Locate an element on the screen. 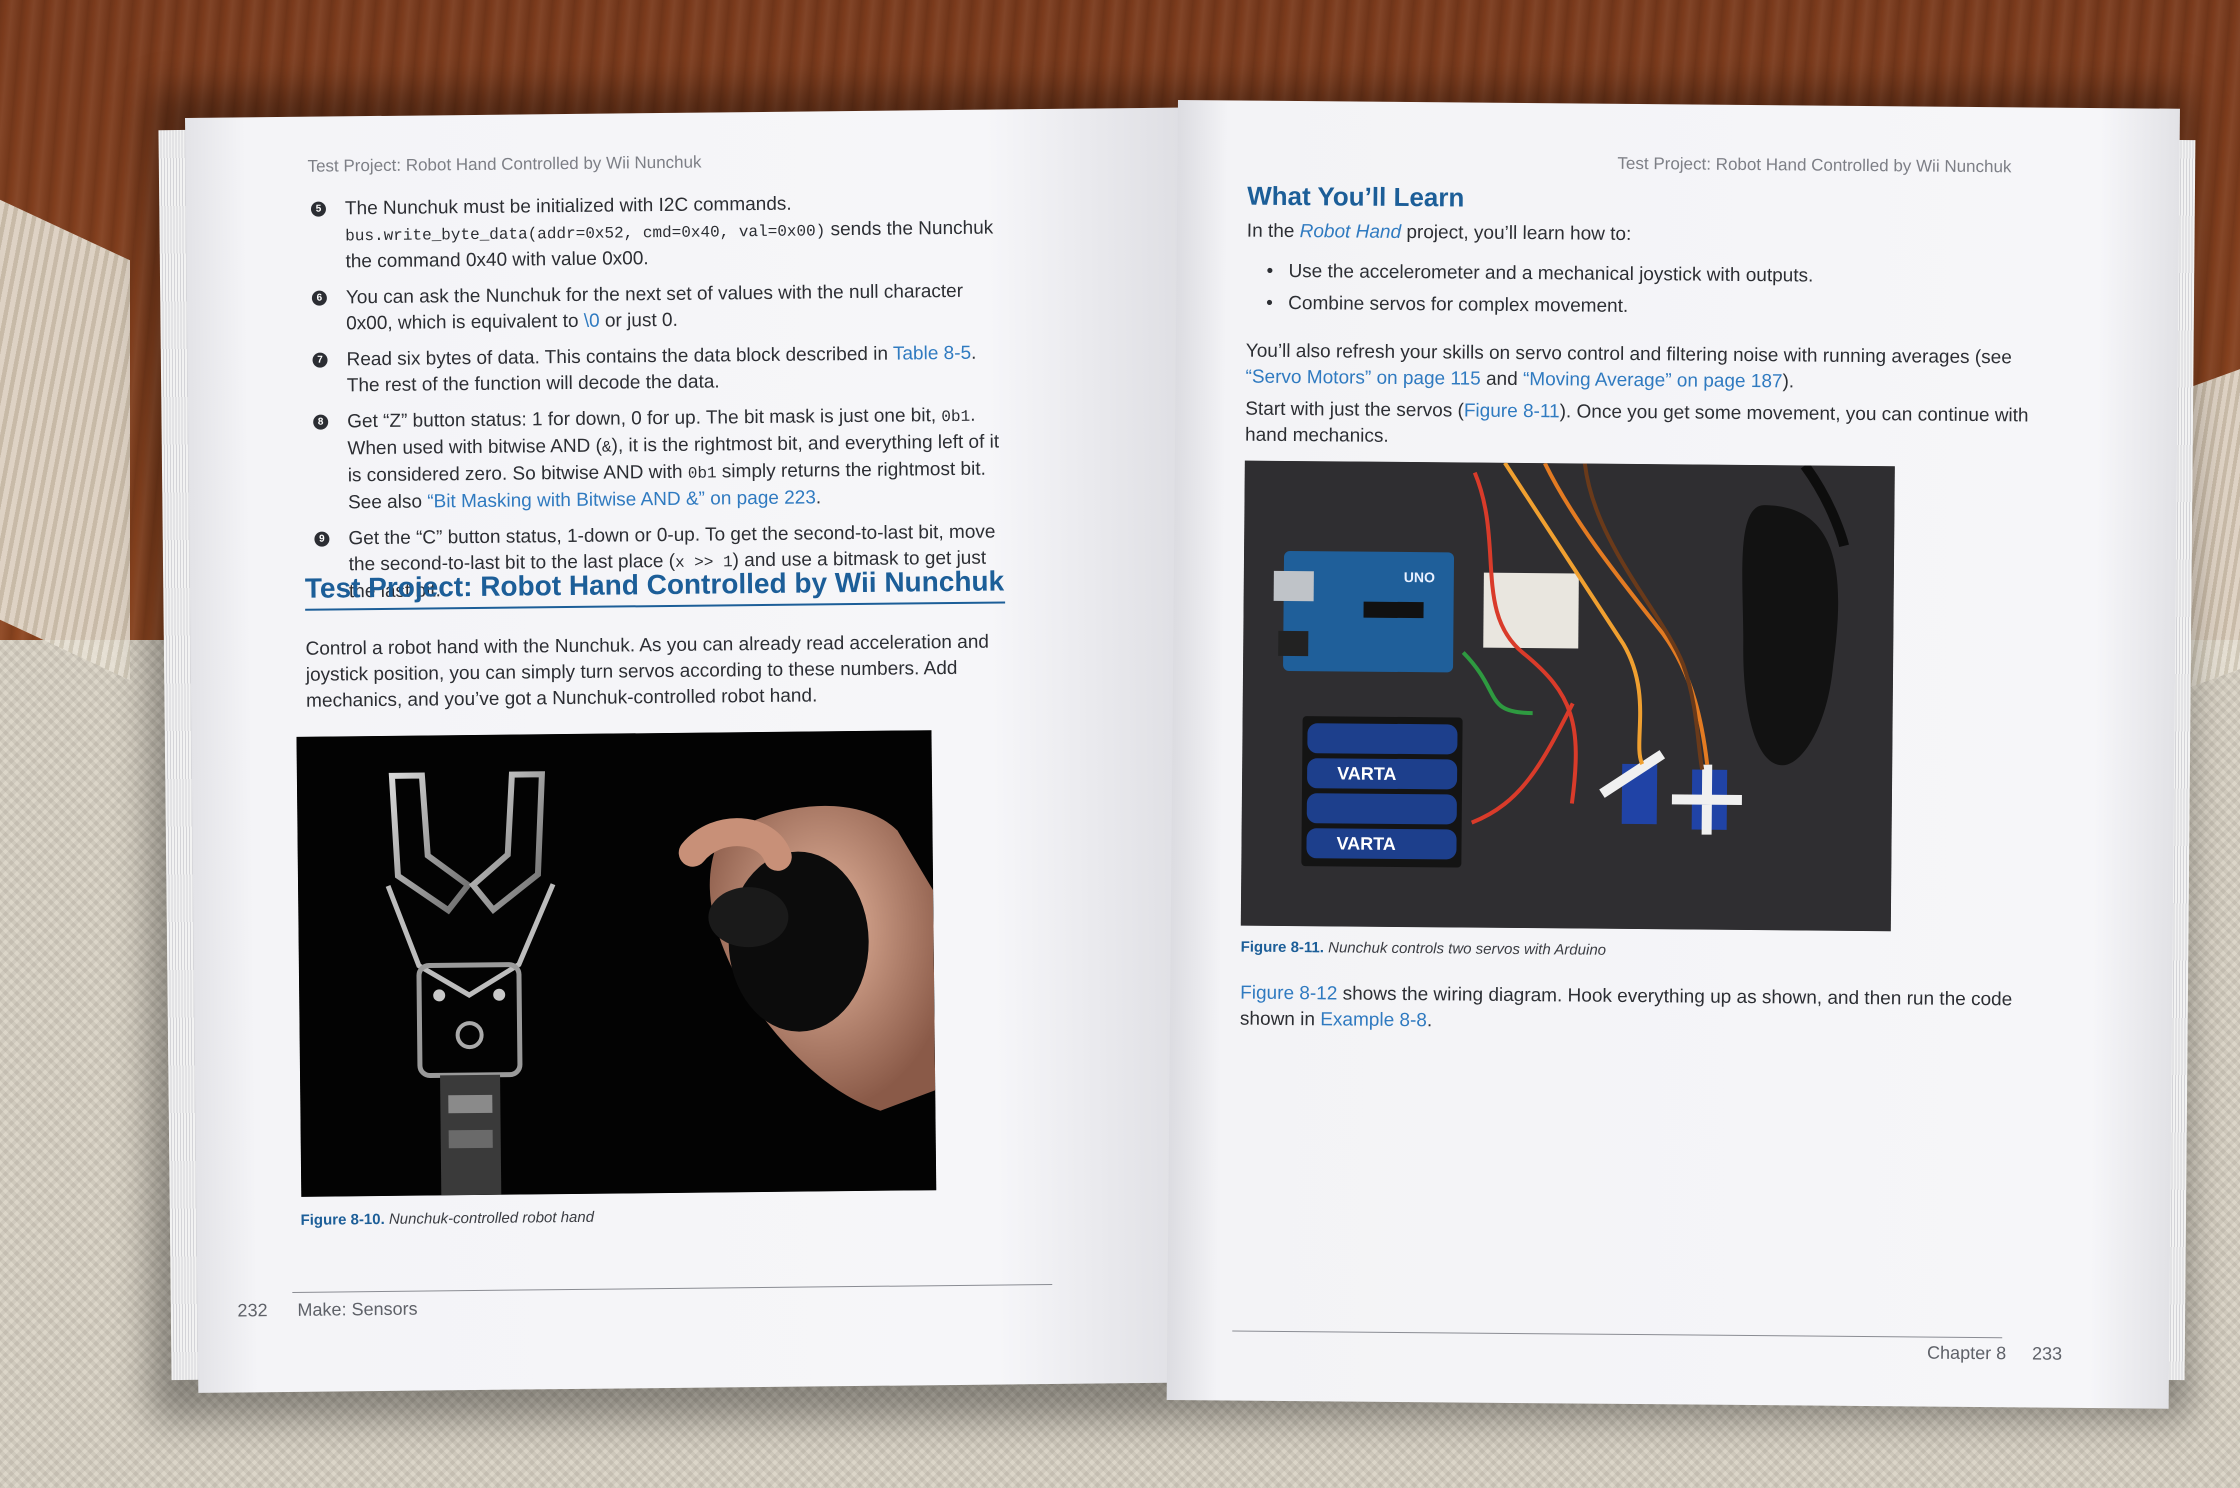 The image size is (2240, 1488). figure-caption-text: Nunchuk-controlled robot hand is located at coordinates (491, 1218).